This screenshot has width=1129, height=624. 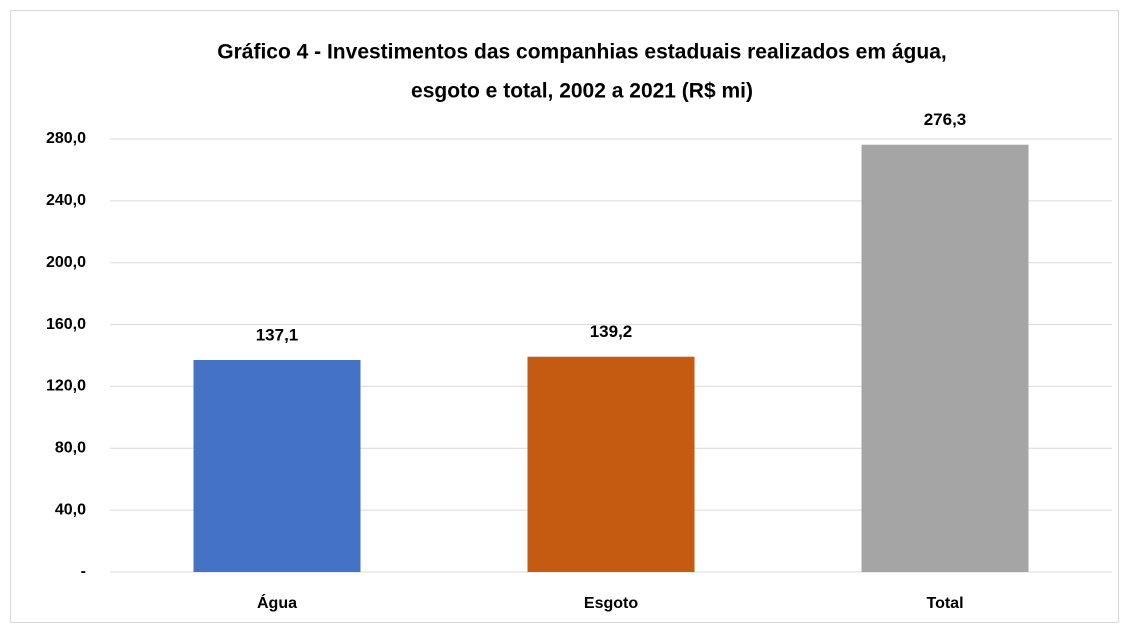 What do you see at coordinates (944, 603) in the screenshot?
I see `x-tick-label: Total` at bounding box center [944, 603].